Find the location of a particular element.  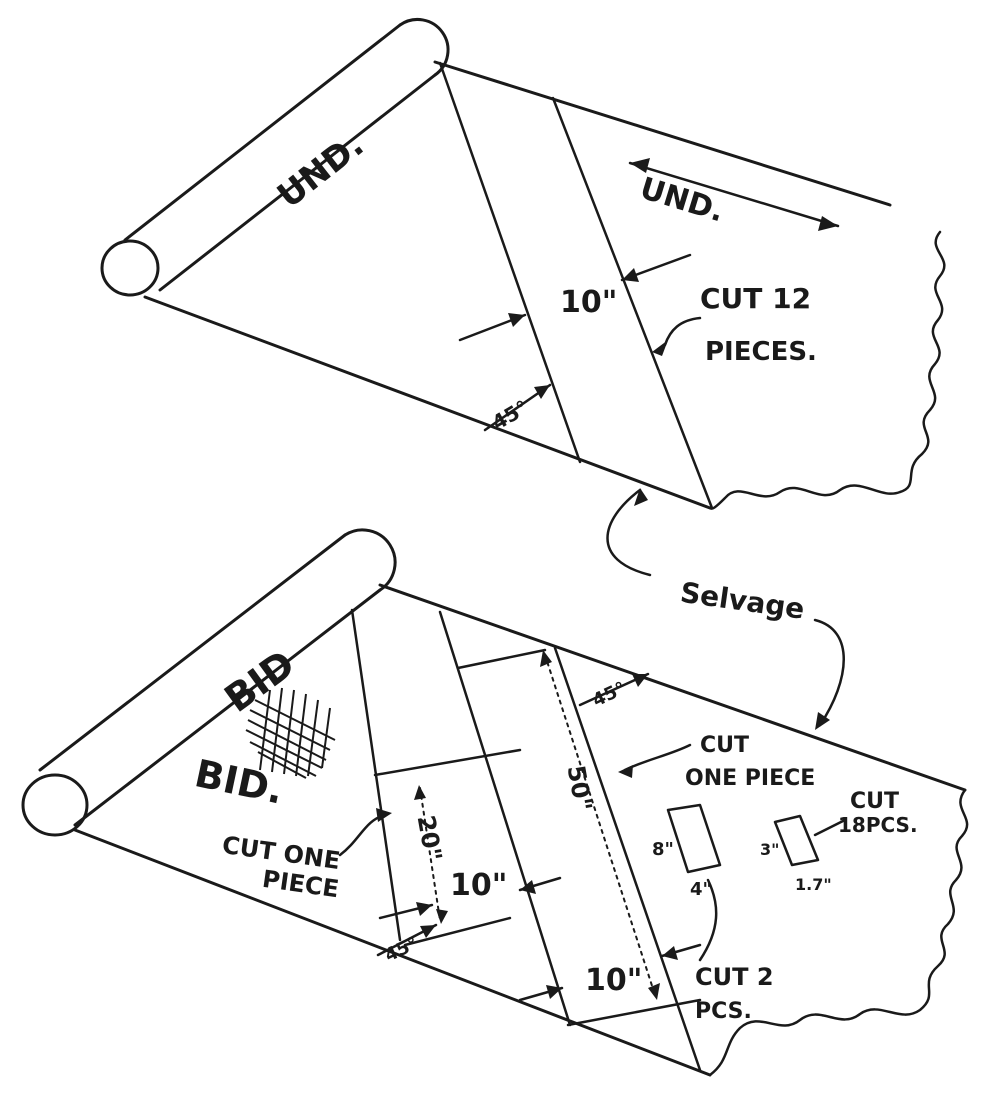

und-roll is located at coordinates (275, 157).